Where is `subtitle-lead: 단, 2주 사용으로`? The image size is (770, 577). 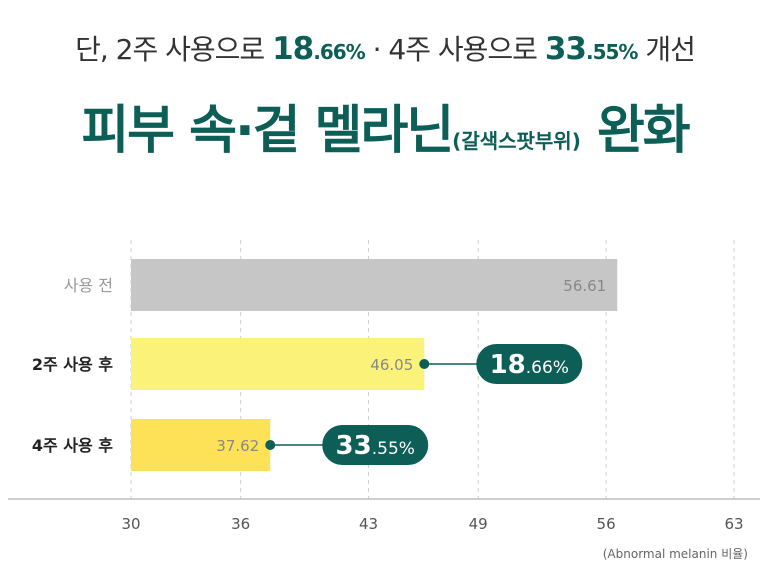
subtitle-lead: 단, 2주 사용으로 is located at coordinates (170, 49).